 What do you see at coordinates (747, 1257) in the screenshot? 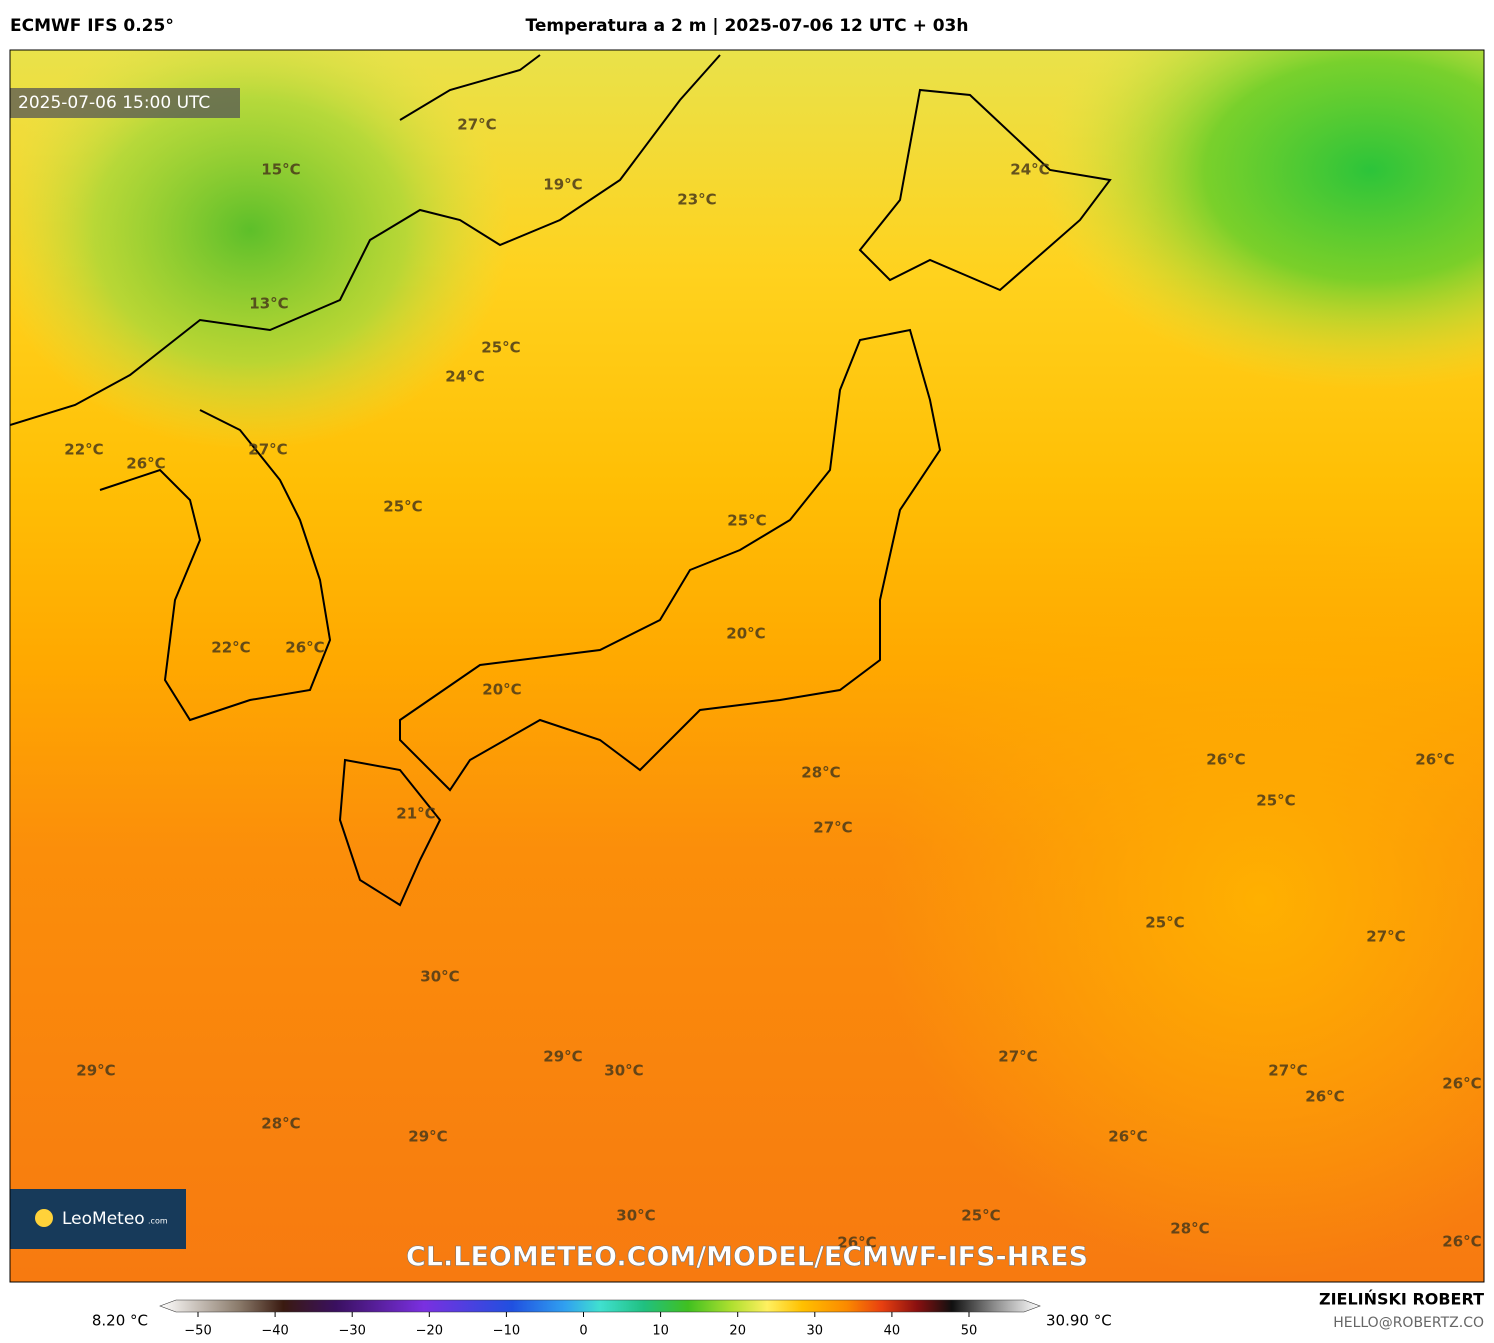
I see `watermark: CL.LEOMETEO.COM/MODEL/ECMWF-IFS-HRES` at bounding box center [747, 1257].